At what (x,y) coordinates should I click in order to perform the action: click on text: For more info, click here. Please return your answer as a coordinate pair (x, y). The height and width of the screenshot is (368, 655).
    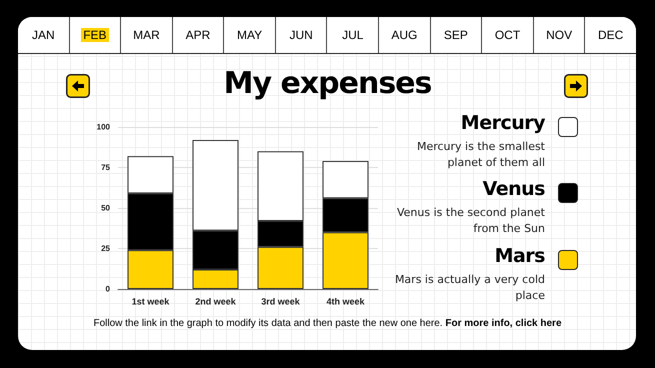
    Looking at the image, I should click on (503, 323).